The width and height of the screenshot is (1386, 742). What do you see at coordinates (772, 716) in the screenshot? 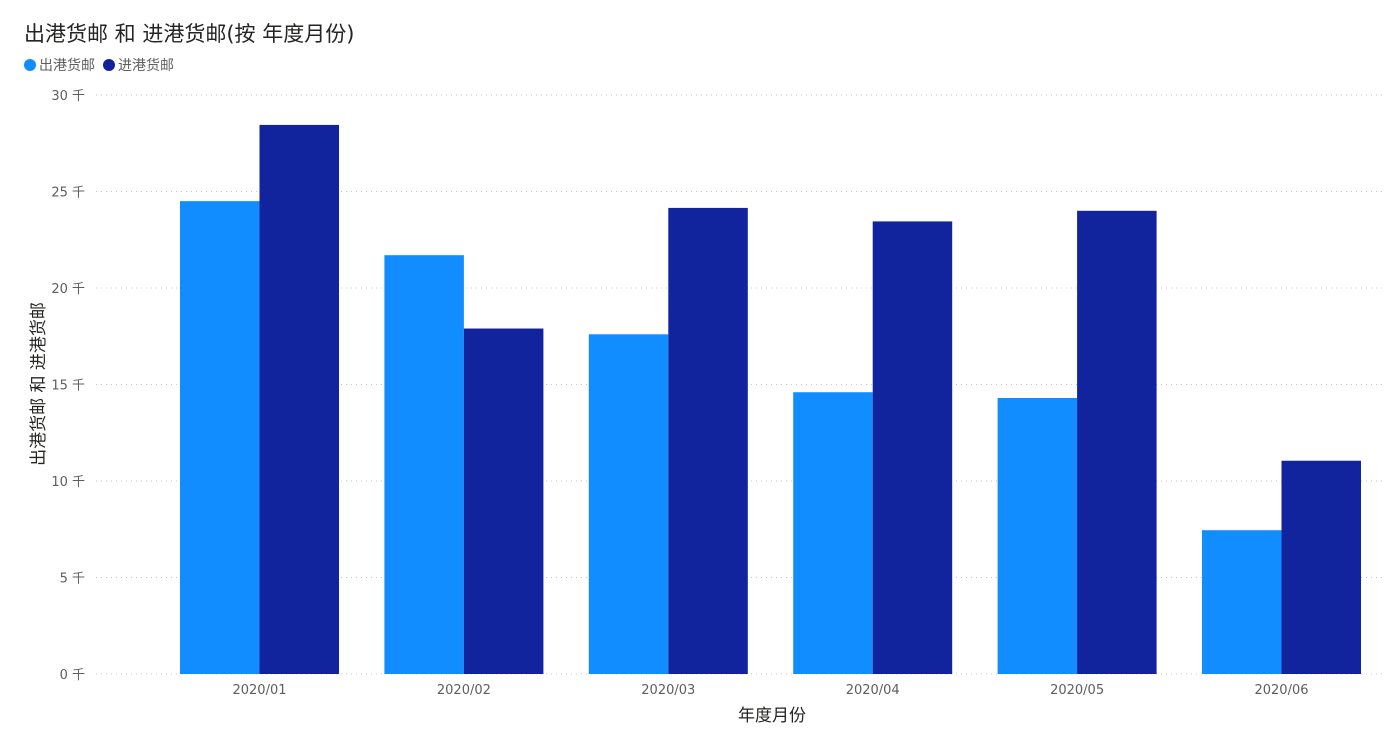
I see `x-axis-title: 年度月份` at bounding box center [772, 716].